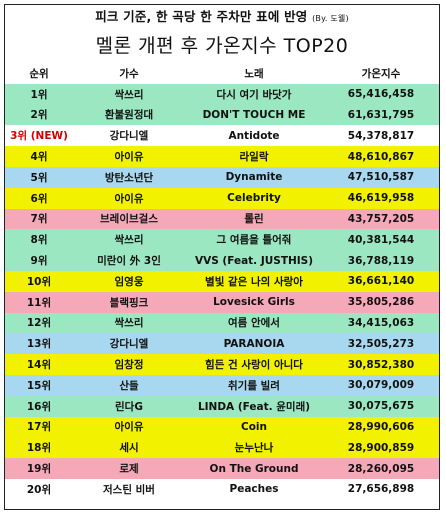 This screenshot has width=446, height=516. What do you see at coordinates (381, 94) in the screenshot?
I see `score-cell: 65,416,458` at bounding box center [381, 94].